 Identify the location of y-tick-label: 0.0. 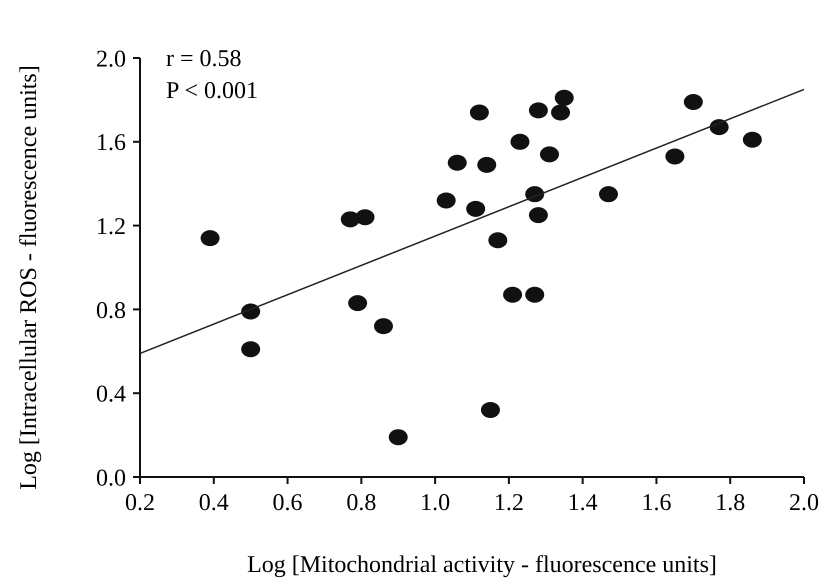
(111, 478).